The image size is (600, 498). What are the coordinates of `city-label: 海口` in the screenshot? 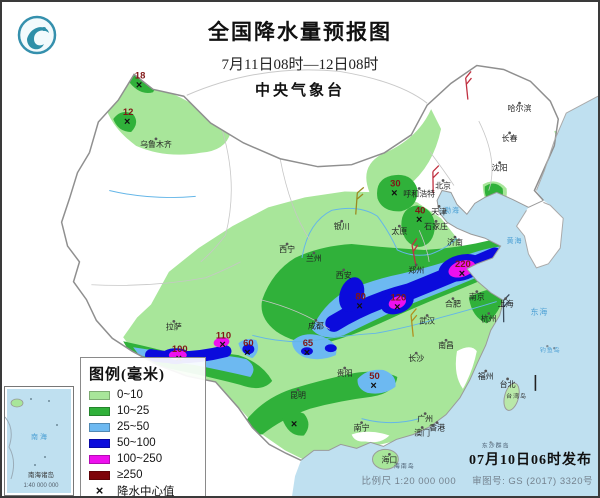 It's located at (389, 459).